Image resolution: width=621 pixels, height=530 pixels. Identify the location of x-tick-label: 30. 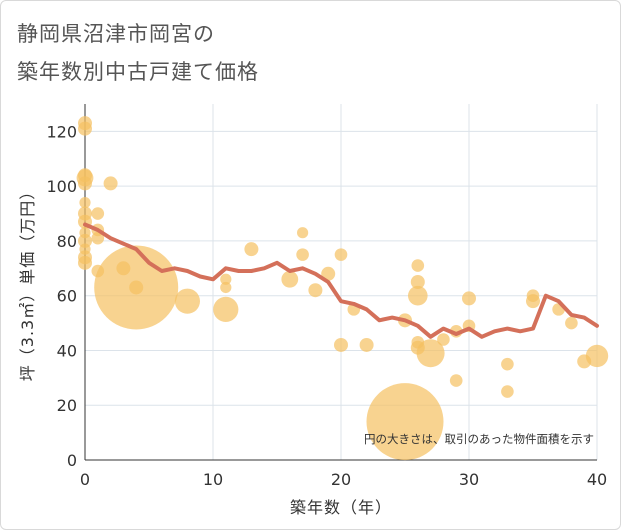
(469, 479).